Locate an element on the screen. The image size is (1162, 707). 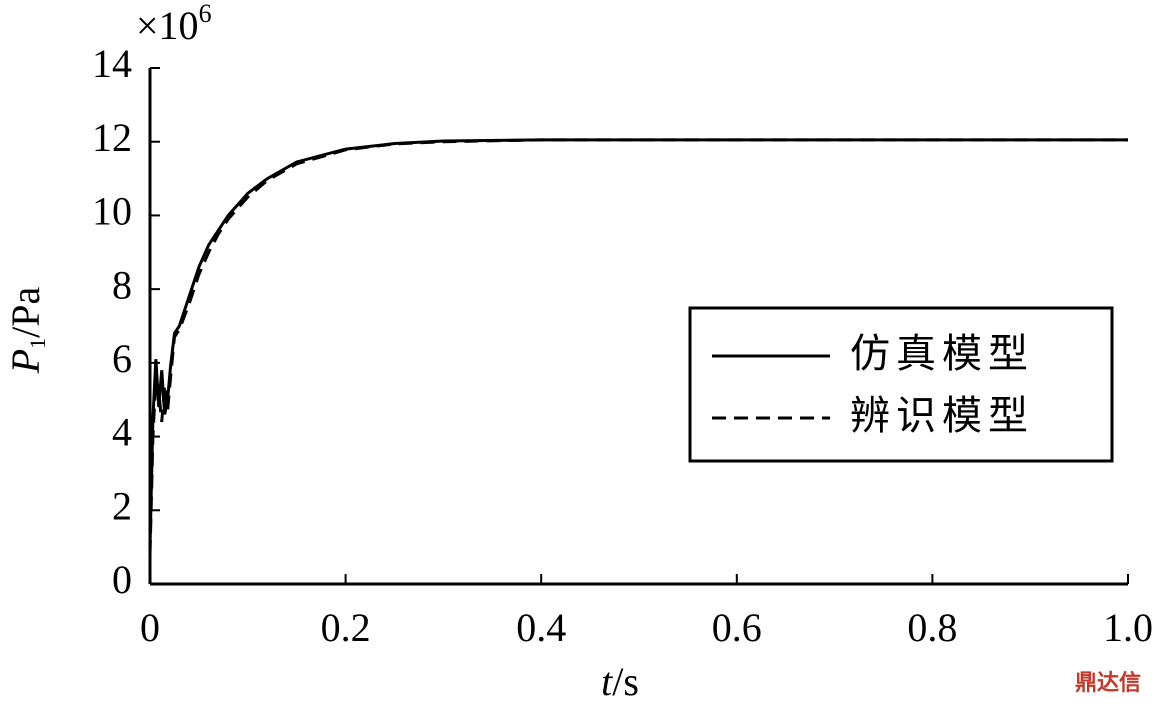
x-tick-label: 0.2 is located at coordinates (346, 627).